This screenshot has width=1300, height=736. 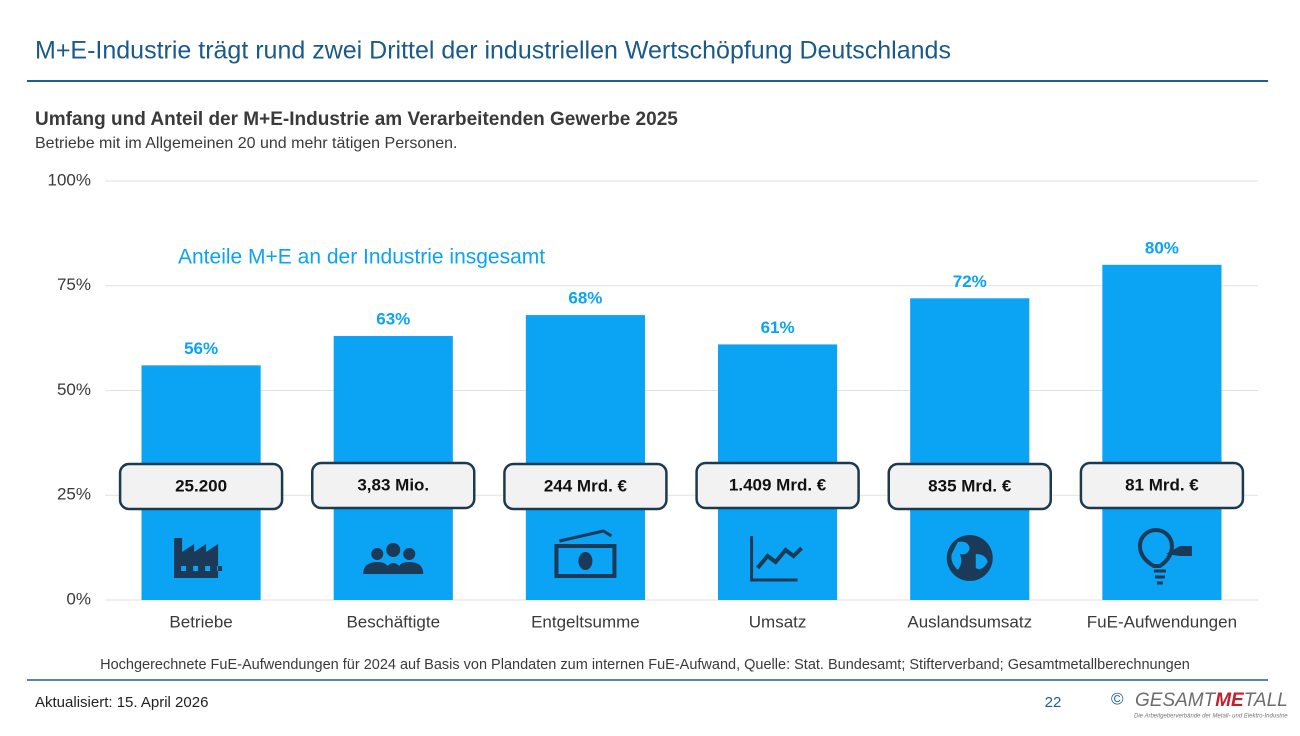 I want to click on absolute-label: 3,83 Mio., so click(x=393, y=484).